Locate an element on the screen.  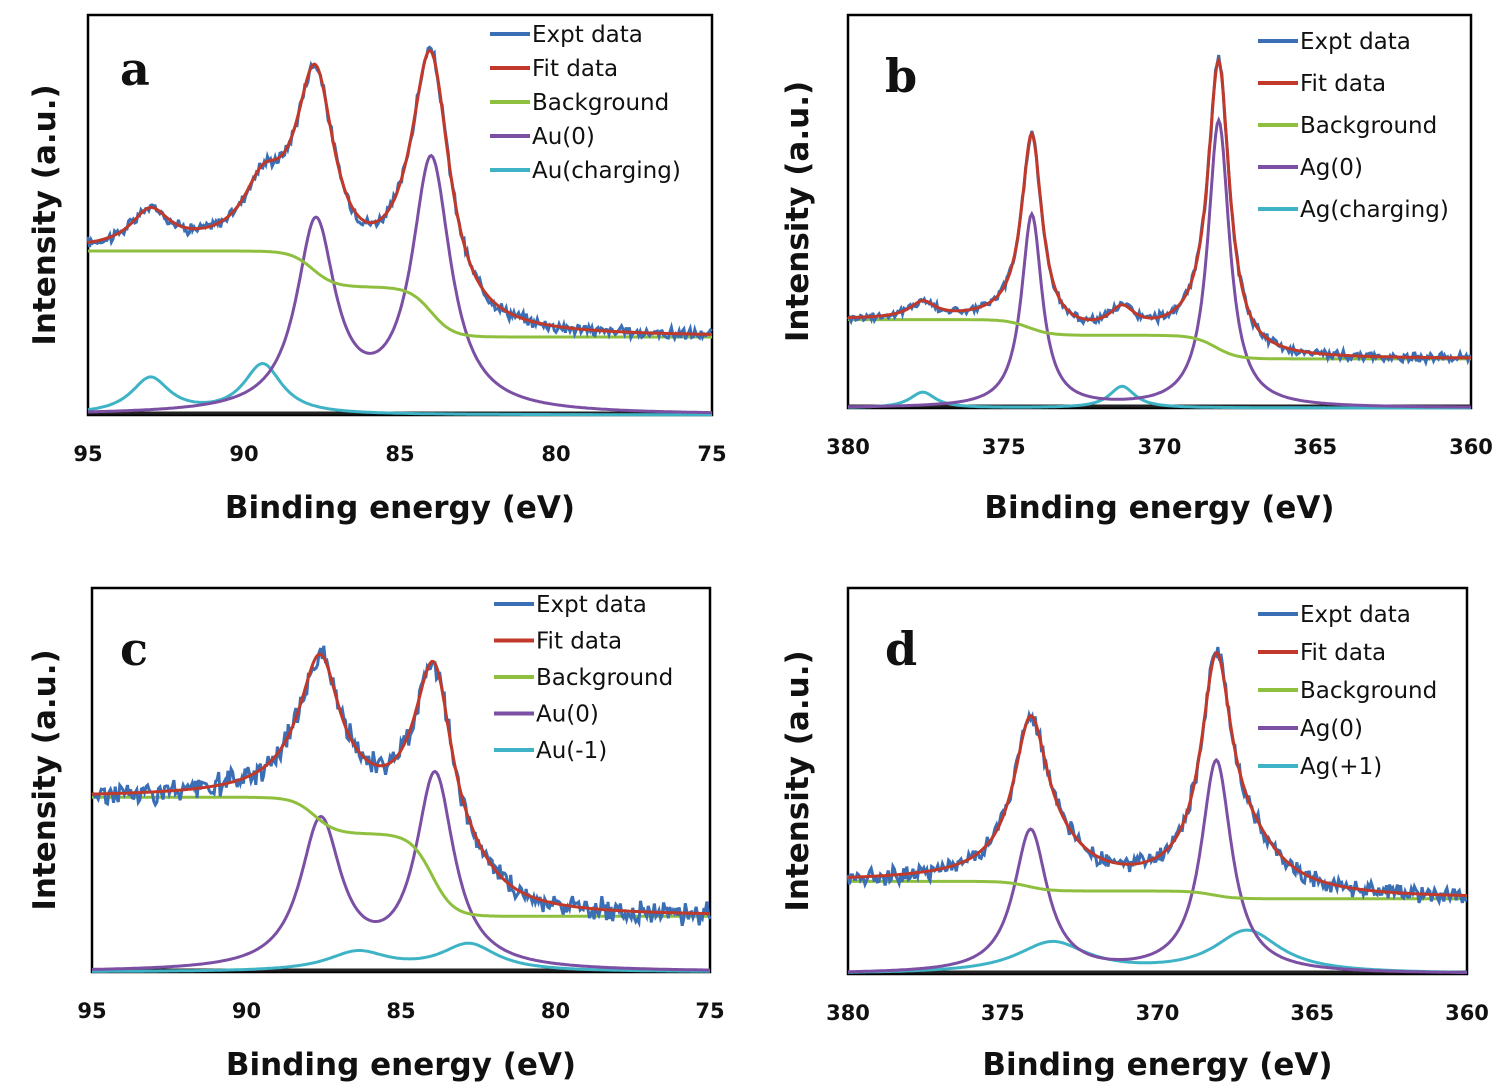
panel-letter: a is located at coordinates (135, 69).